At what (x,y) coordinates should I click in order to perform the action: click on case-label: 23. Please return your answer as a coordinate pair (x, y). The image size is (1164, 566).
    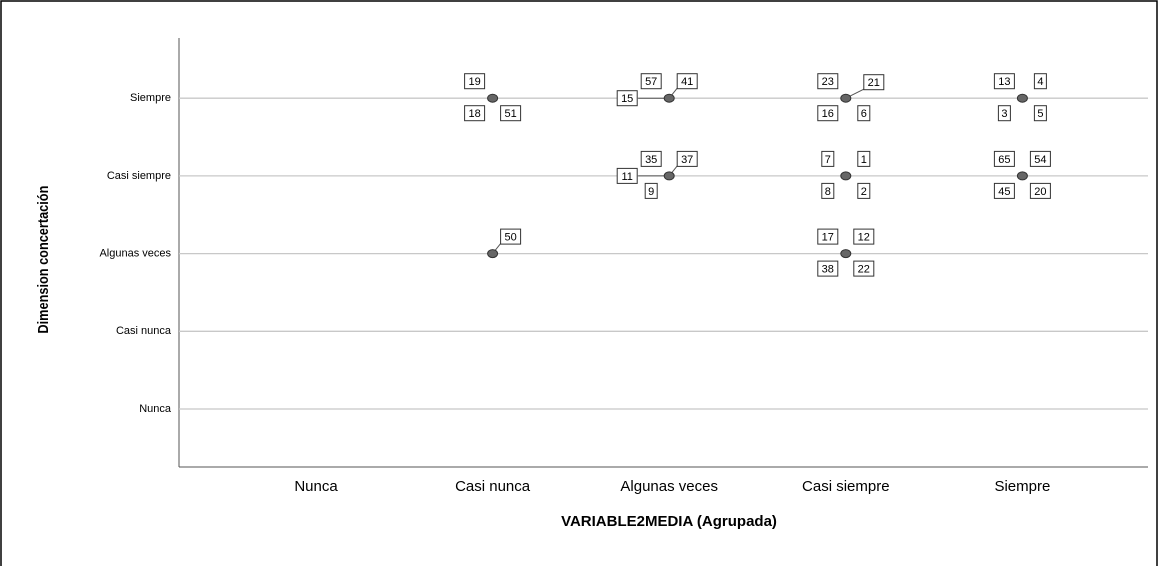
    Looking at the image, I should click on (828, 82).